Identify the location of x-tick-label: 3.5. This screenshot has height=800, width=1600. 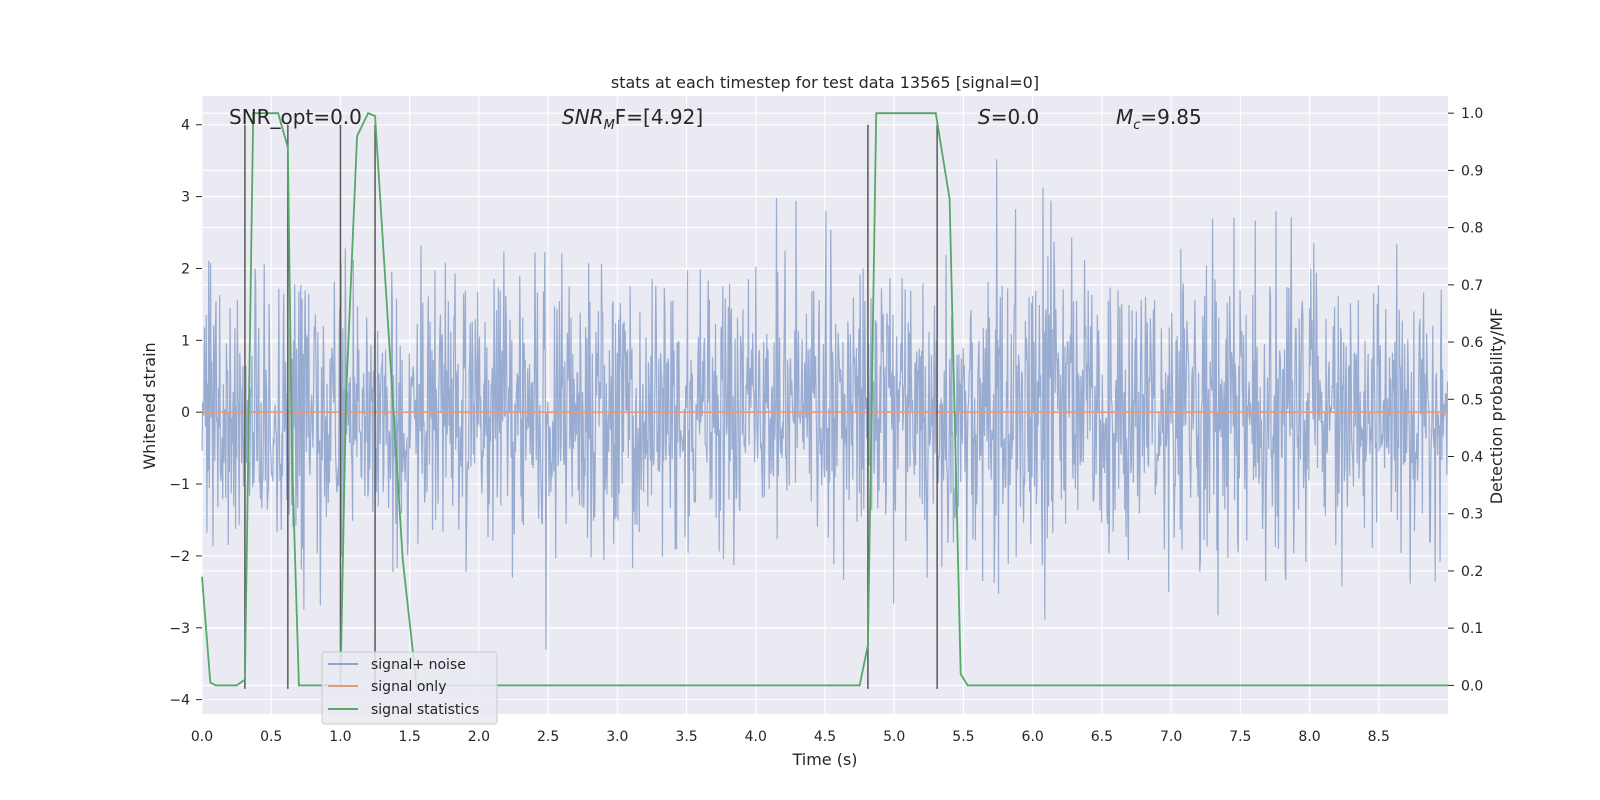
(686, 737).